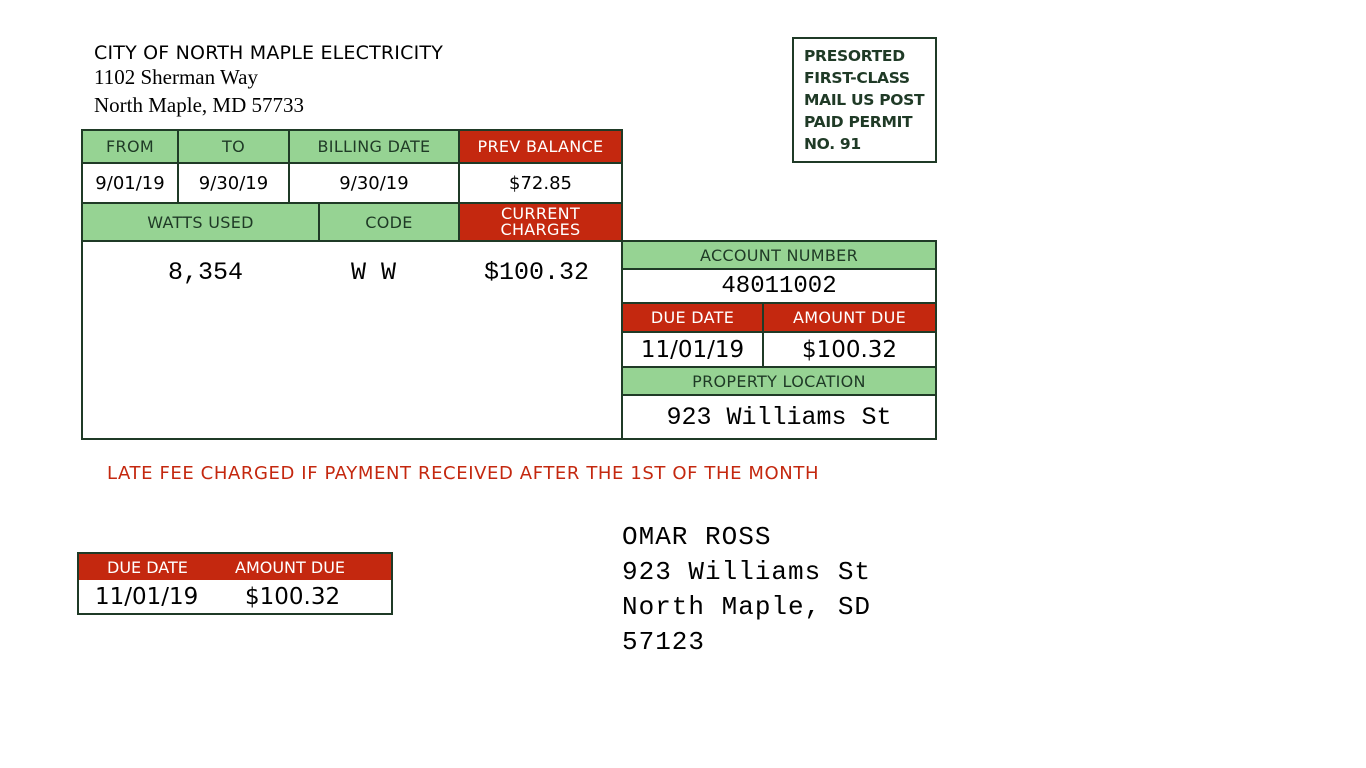  I want to click on code-header: CODE, so click(389, 222).